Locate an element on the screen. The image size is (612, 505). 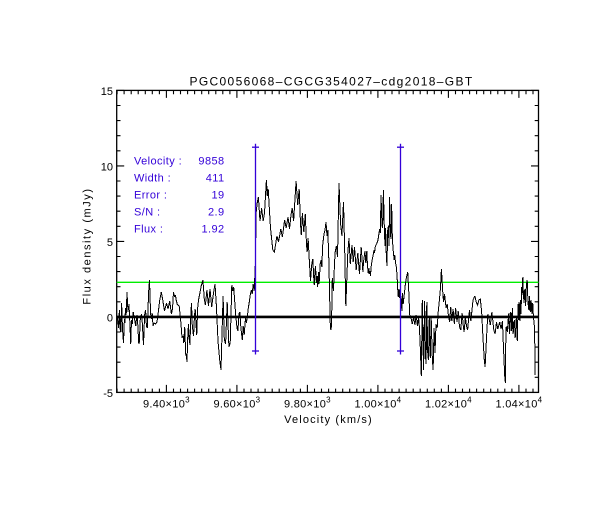
svg-text: S/N : is located at coordinates (147, 213).